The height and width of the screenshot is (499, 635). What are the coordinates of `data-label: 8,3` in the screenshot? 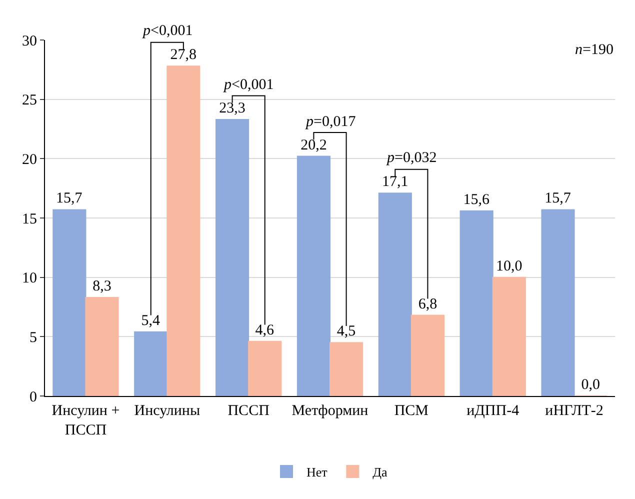 It's located at (102, 286).